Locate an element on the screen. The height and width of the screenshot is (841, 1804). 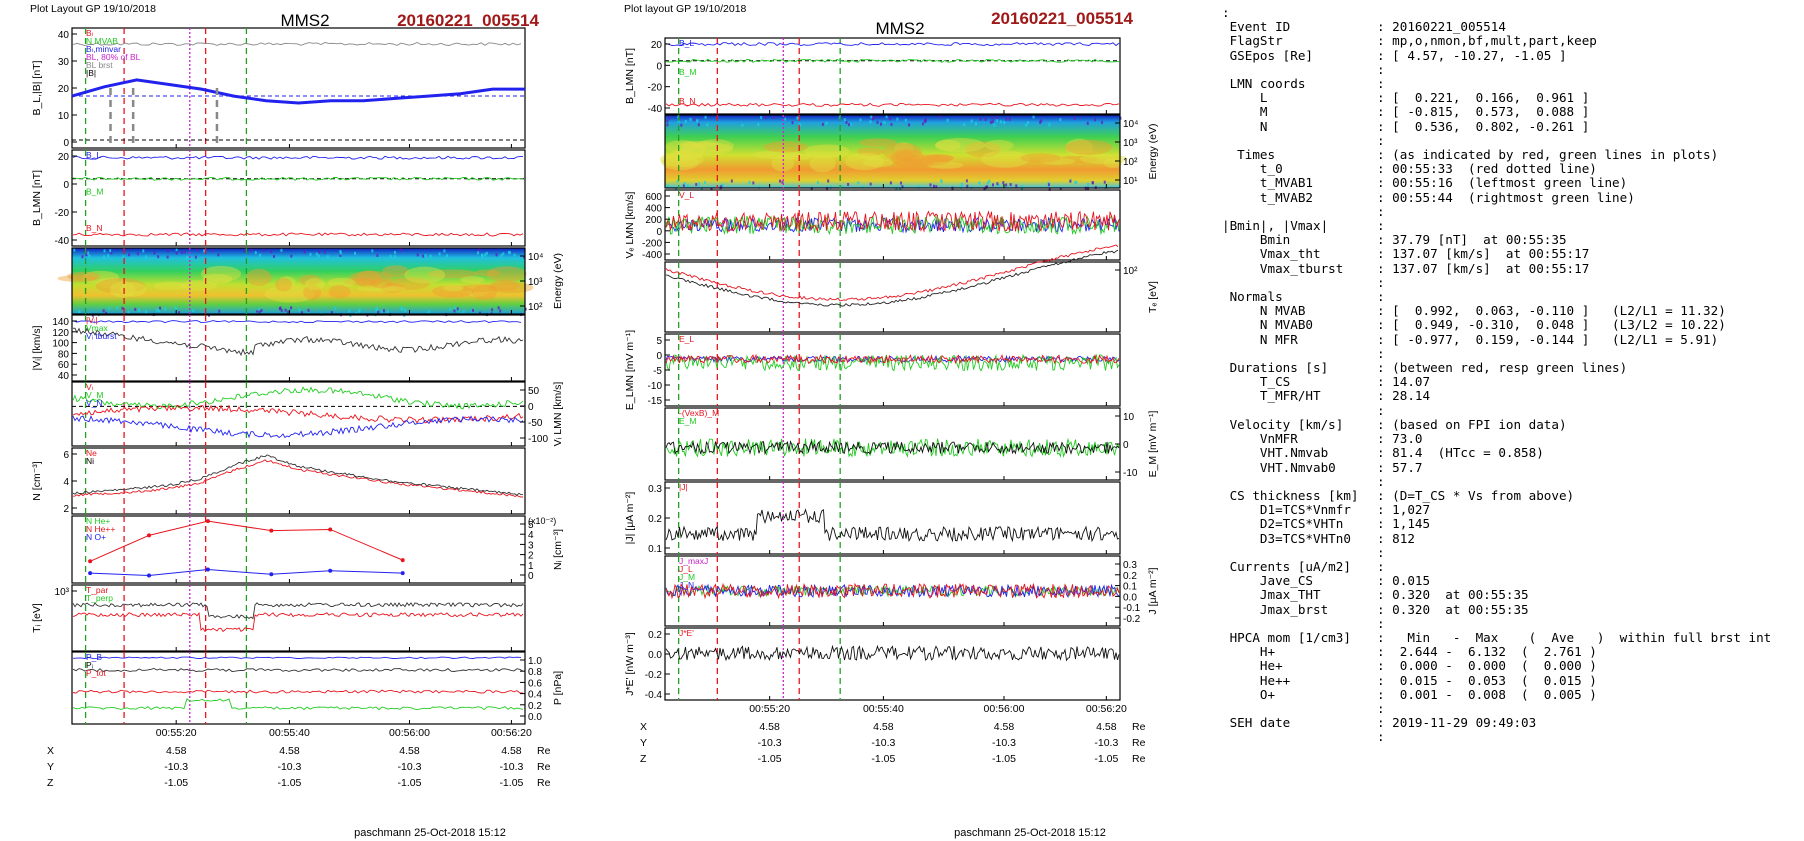
info-row: O+: 0.001 - 0.008 ( 0.005 ) is located at coordinates (1496, 694).